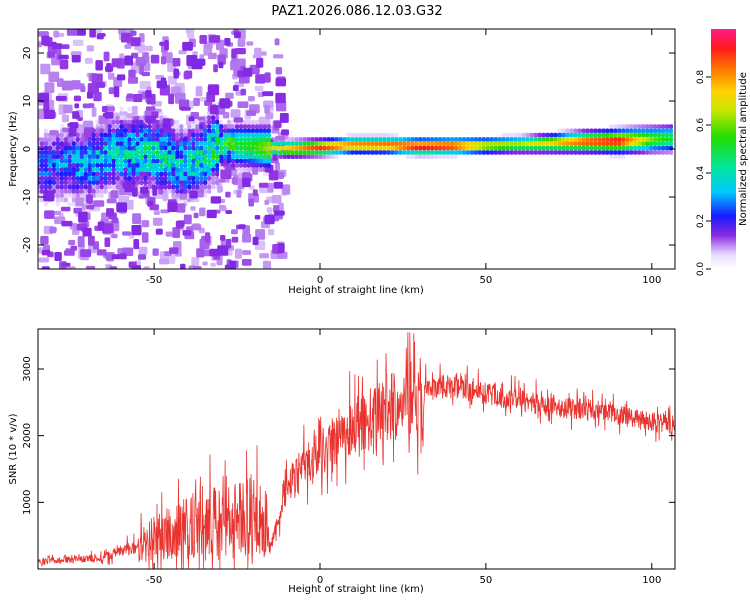 This screenshot has width=750, height=604. What do you see at coordinates (27, 245) in the screenshot?
I see `y-tick-label: -20` at bounding box center [27, 245].